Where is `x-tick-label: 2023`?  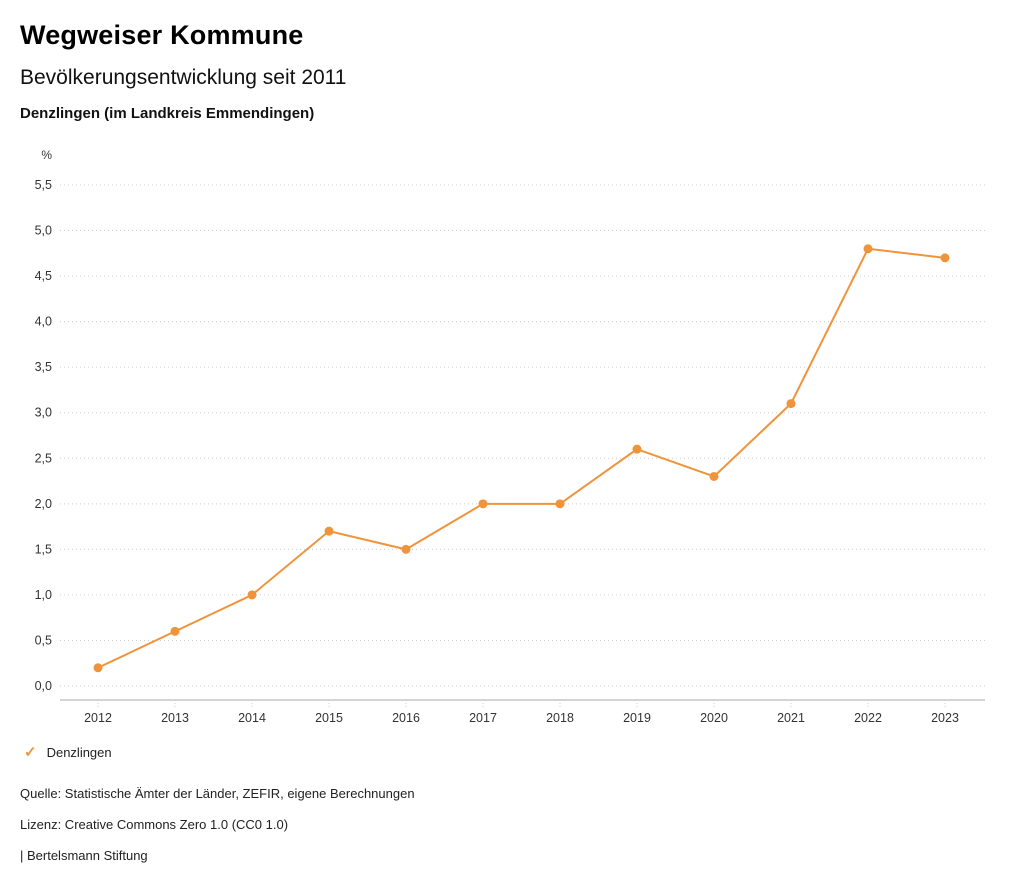 x-tick-label: 2023 is located at coordinates (945, 718).